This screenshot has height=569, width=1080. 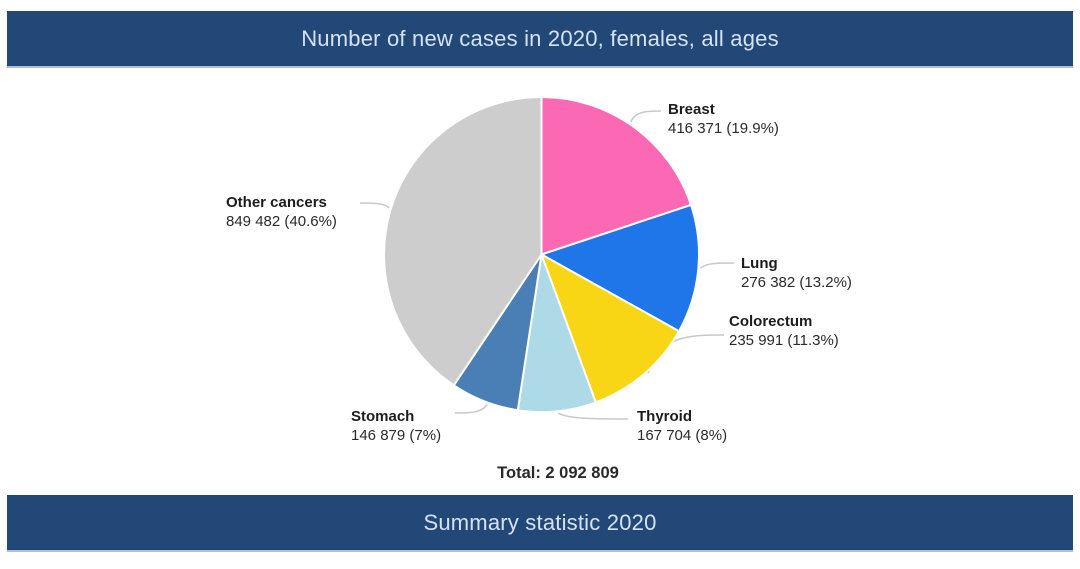 What do you see at coordinates (664, 416) in the screenshot?
I see `slice-label-thyroid-name: Thyroid` at bounding box center [664, 416].